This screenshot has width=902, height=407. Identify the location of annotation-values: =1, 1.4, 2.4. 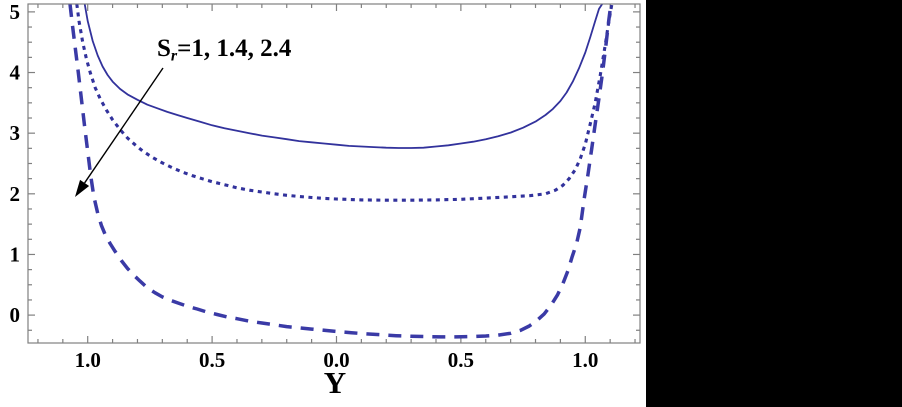
(234, 48).